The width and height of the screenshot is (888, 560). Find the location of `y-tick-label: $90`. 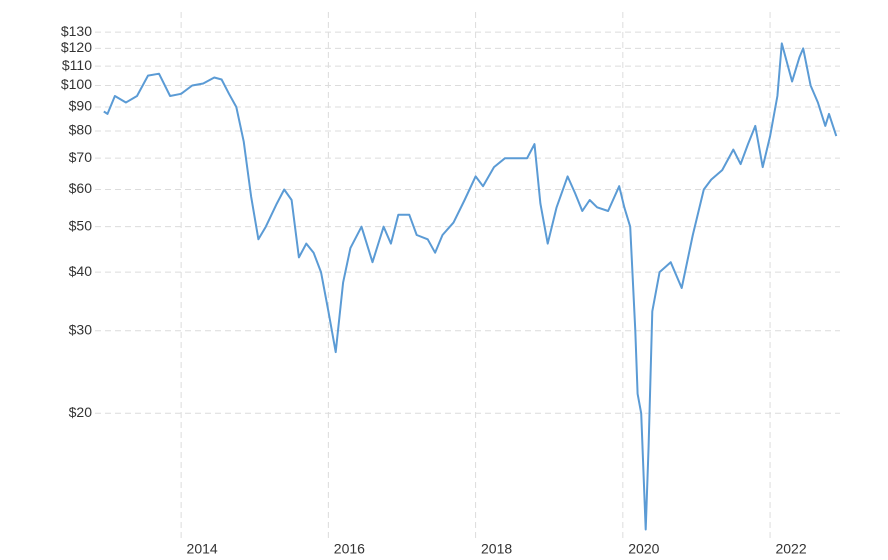

y-tick-label: $90 is located at coordinates (81, 106).